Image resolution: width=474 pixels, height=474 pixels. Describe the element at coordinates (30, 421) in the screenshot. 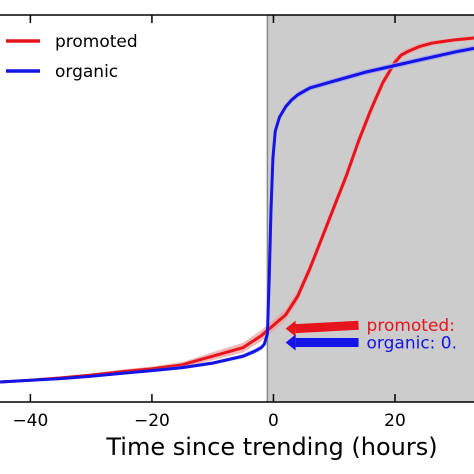

I see `x-tick-label: −40` at that location.